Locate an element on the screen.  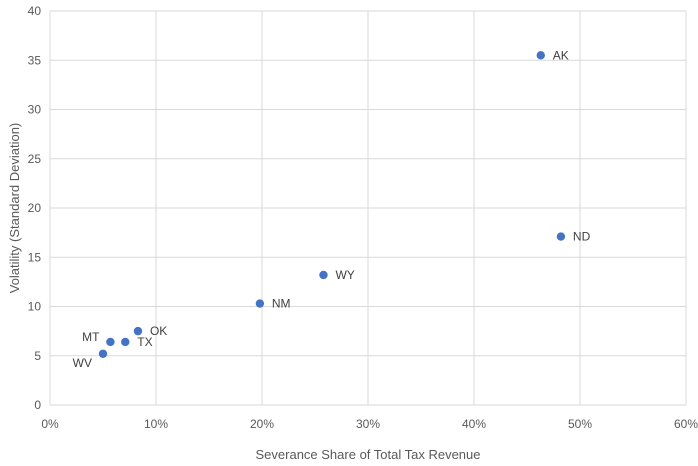
x-tick-label: 50% is located at coordinates (580, 424).